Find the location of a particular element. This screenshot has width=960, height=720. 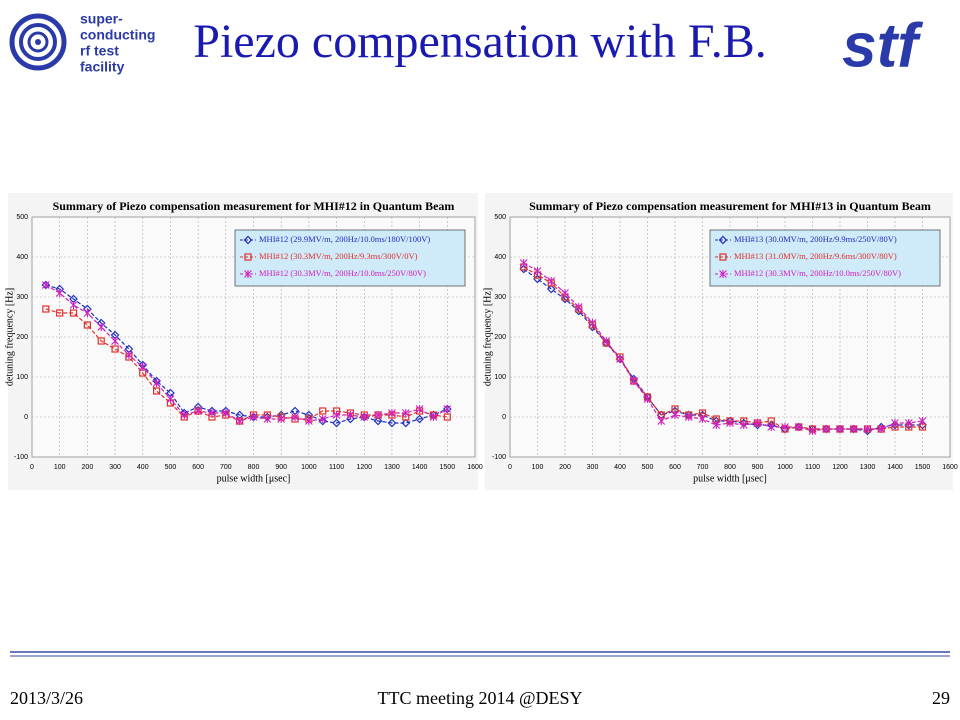

x-tick-label: 700 is located at coordinates (703, 467).